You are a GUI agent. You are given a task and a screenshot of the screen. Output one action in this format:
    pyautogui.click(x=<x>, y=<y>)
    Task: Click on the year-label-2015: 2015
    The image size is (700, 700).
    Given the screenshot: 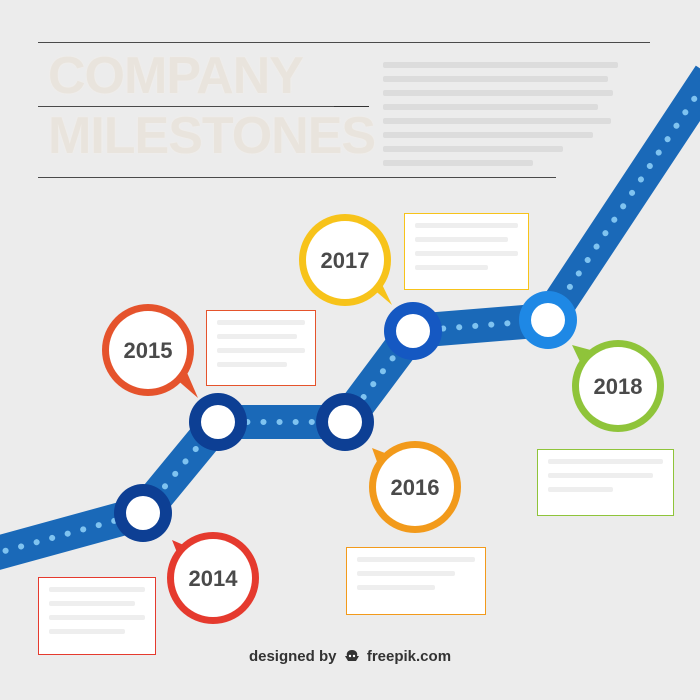 What is the action you would take?
    pyautogui.click(x=148, y=350)
    